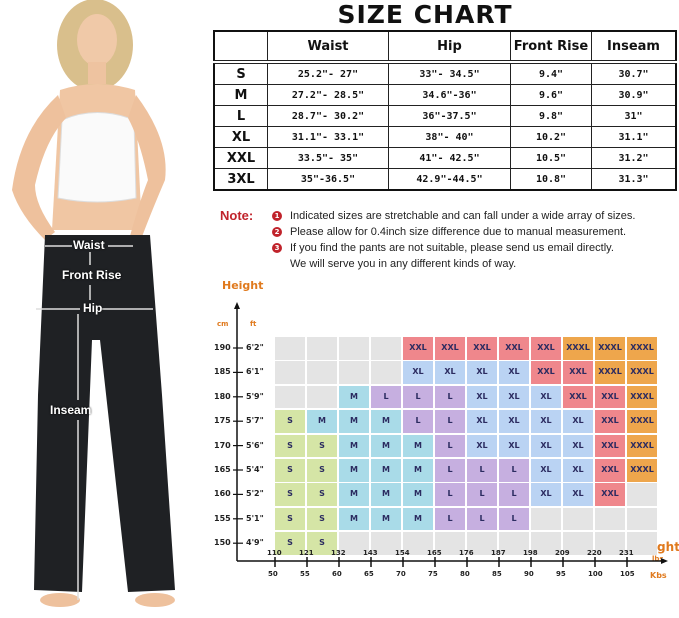 The height and width of the screenshot is (618, 679). I want to click on cell-waist: 35"-36.5", so click(328, 179).